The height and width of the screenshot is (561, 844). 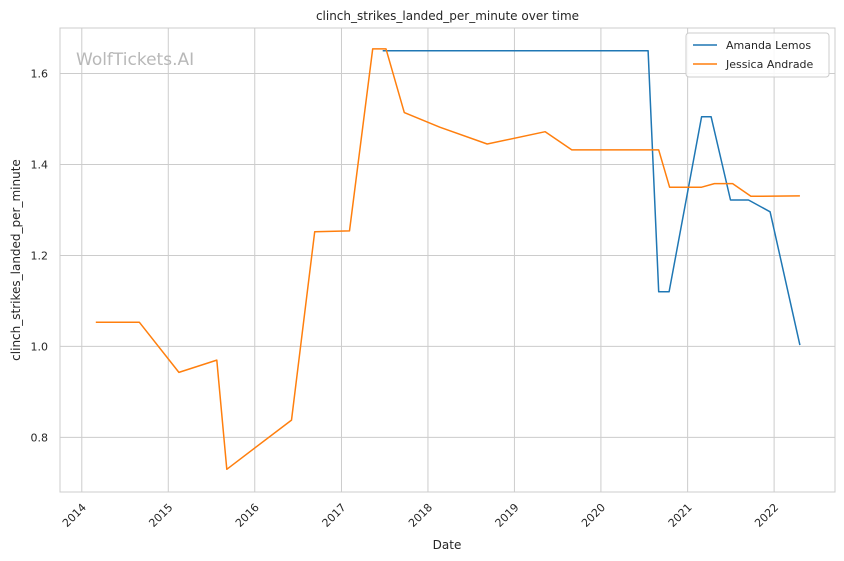 I want to click on y-tick-label: 1.6, so click(x=40, y=73).